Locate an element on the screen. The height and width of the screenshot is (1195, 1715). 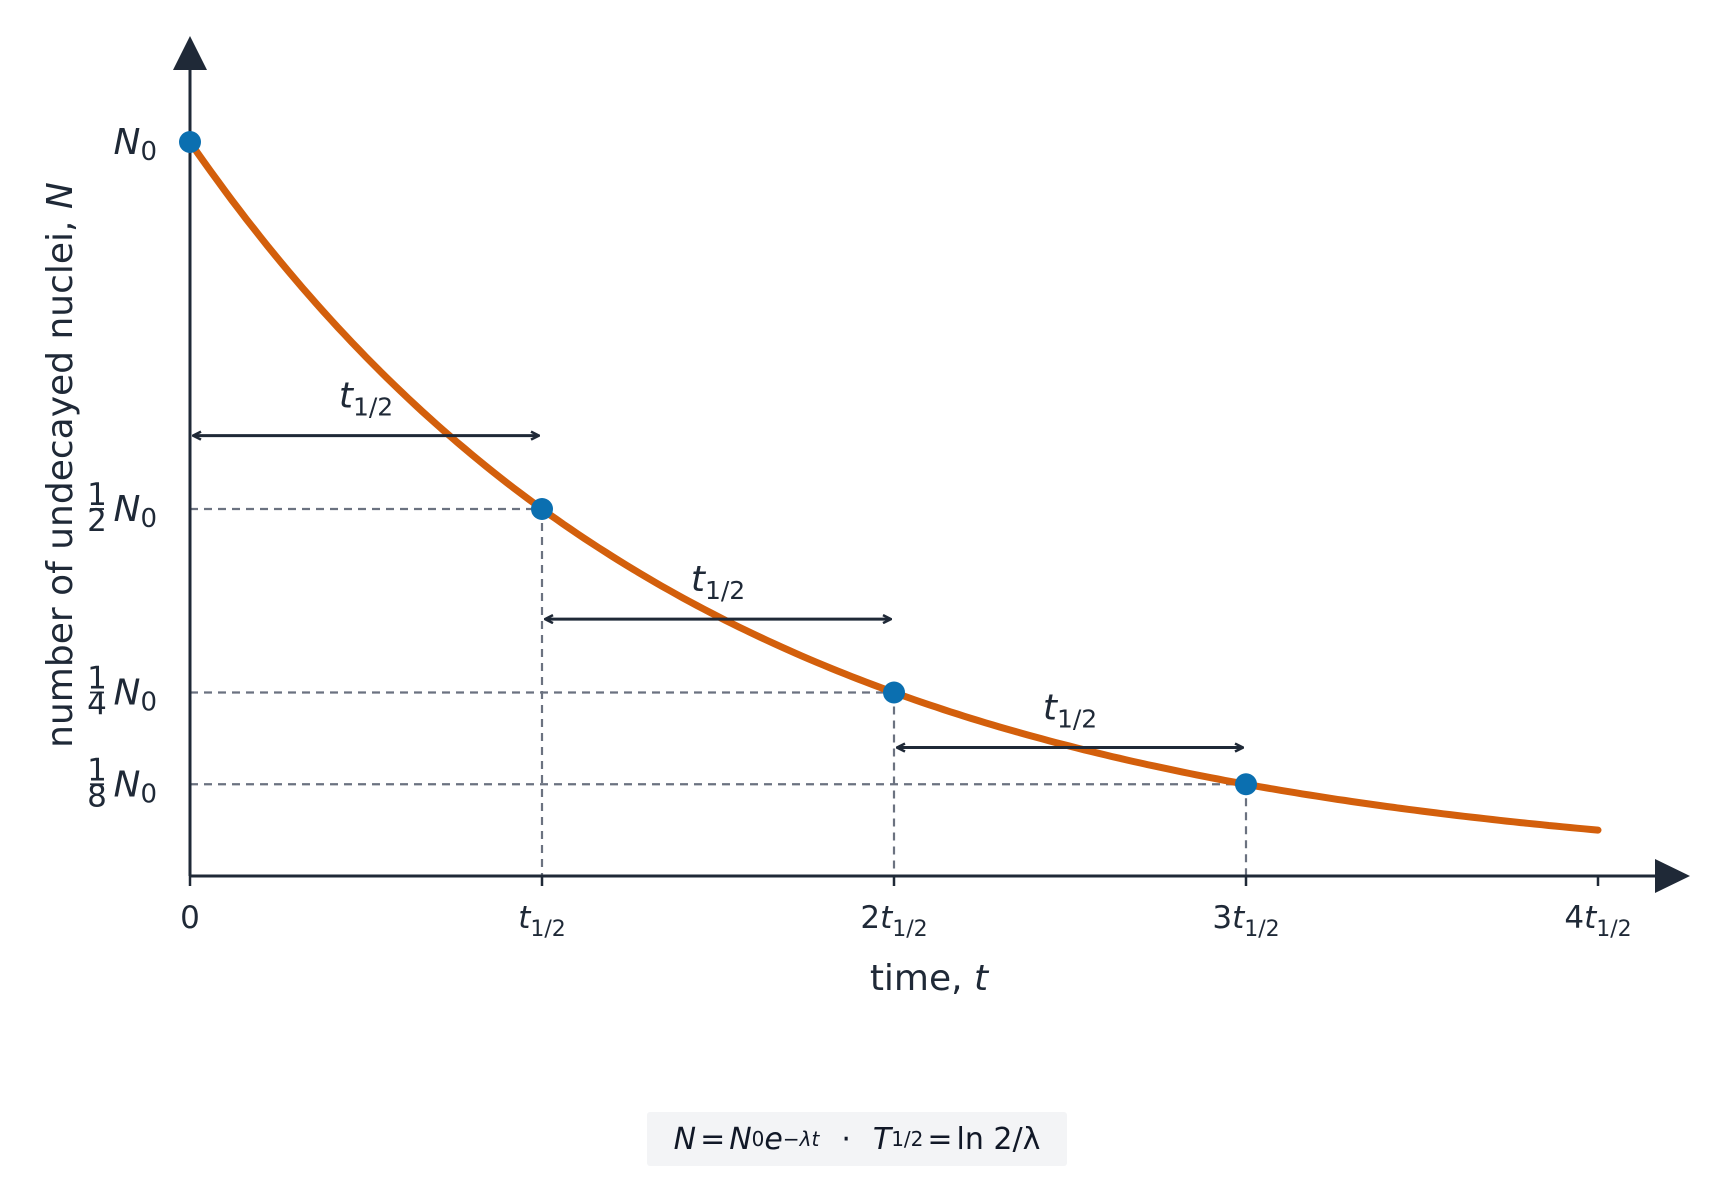
formula-n0-sub: 0 is located at coordinates (758, 1139).